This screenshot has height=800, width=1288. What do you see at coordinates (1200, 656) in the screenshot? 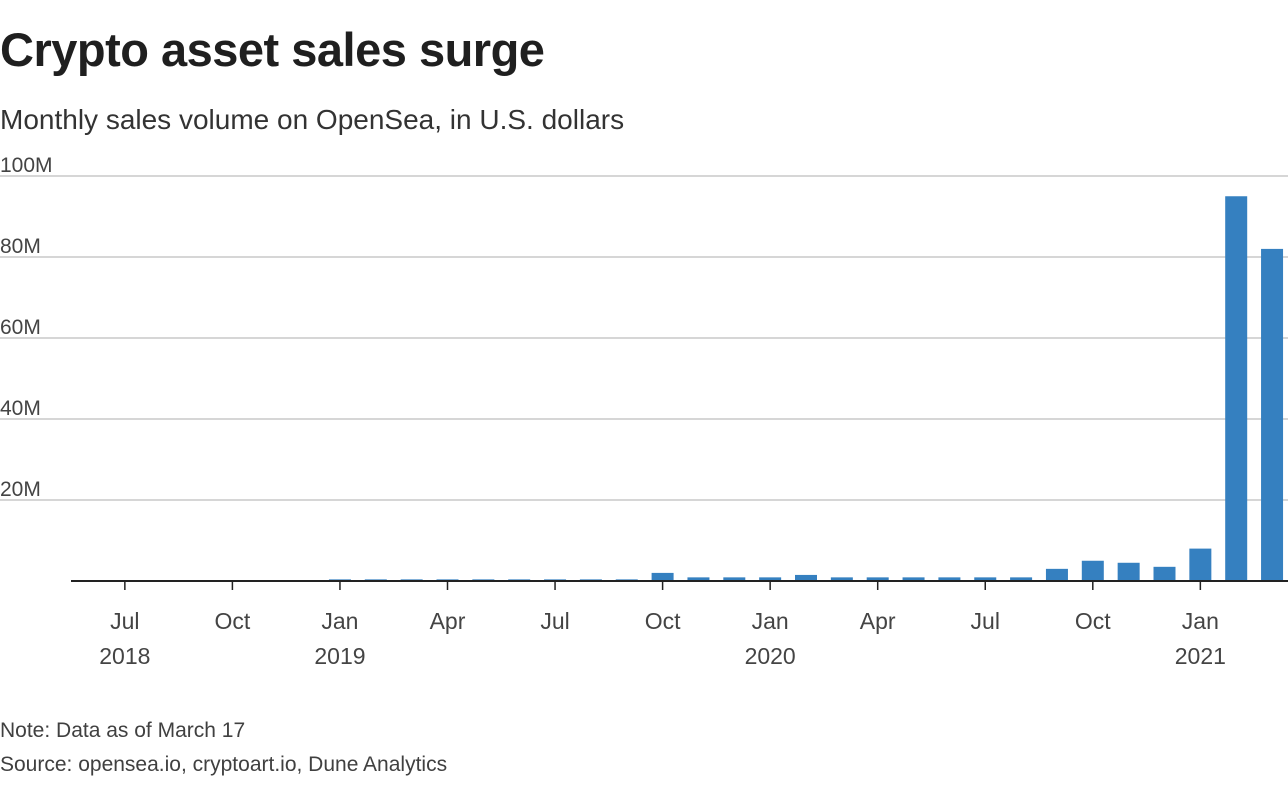
I see `x-tick-year-label: 2021` at bounding box center [1200, 656].